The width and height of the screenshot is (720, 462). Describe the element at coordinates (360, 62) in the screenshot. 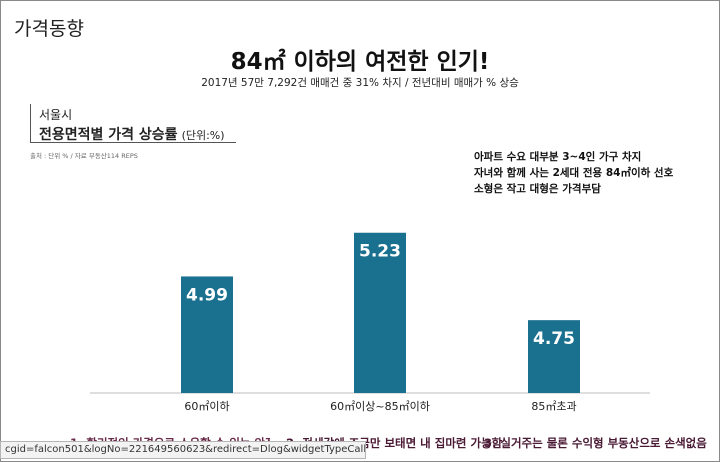

I see `main-title: 84㎡ 이하의 여전한 인기!` at that location.